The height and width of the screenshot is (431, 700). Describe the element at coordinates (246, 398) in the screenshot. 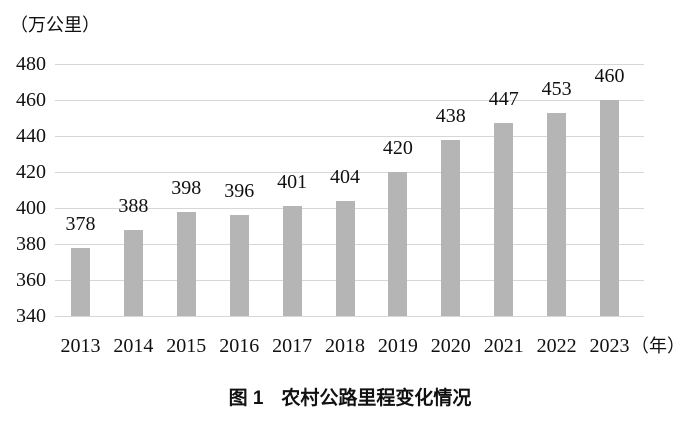

I see `figure-caption-number: 图 1` at that location.